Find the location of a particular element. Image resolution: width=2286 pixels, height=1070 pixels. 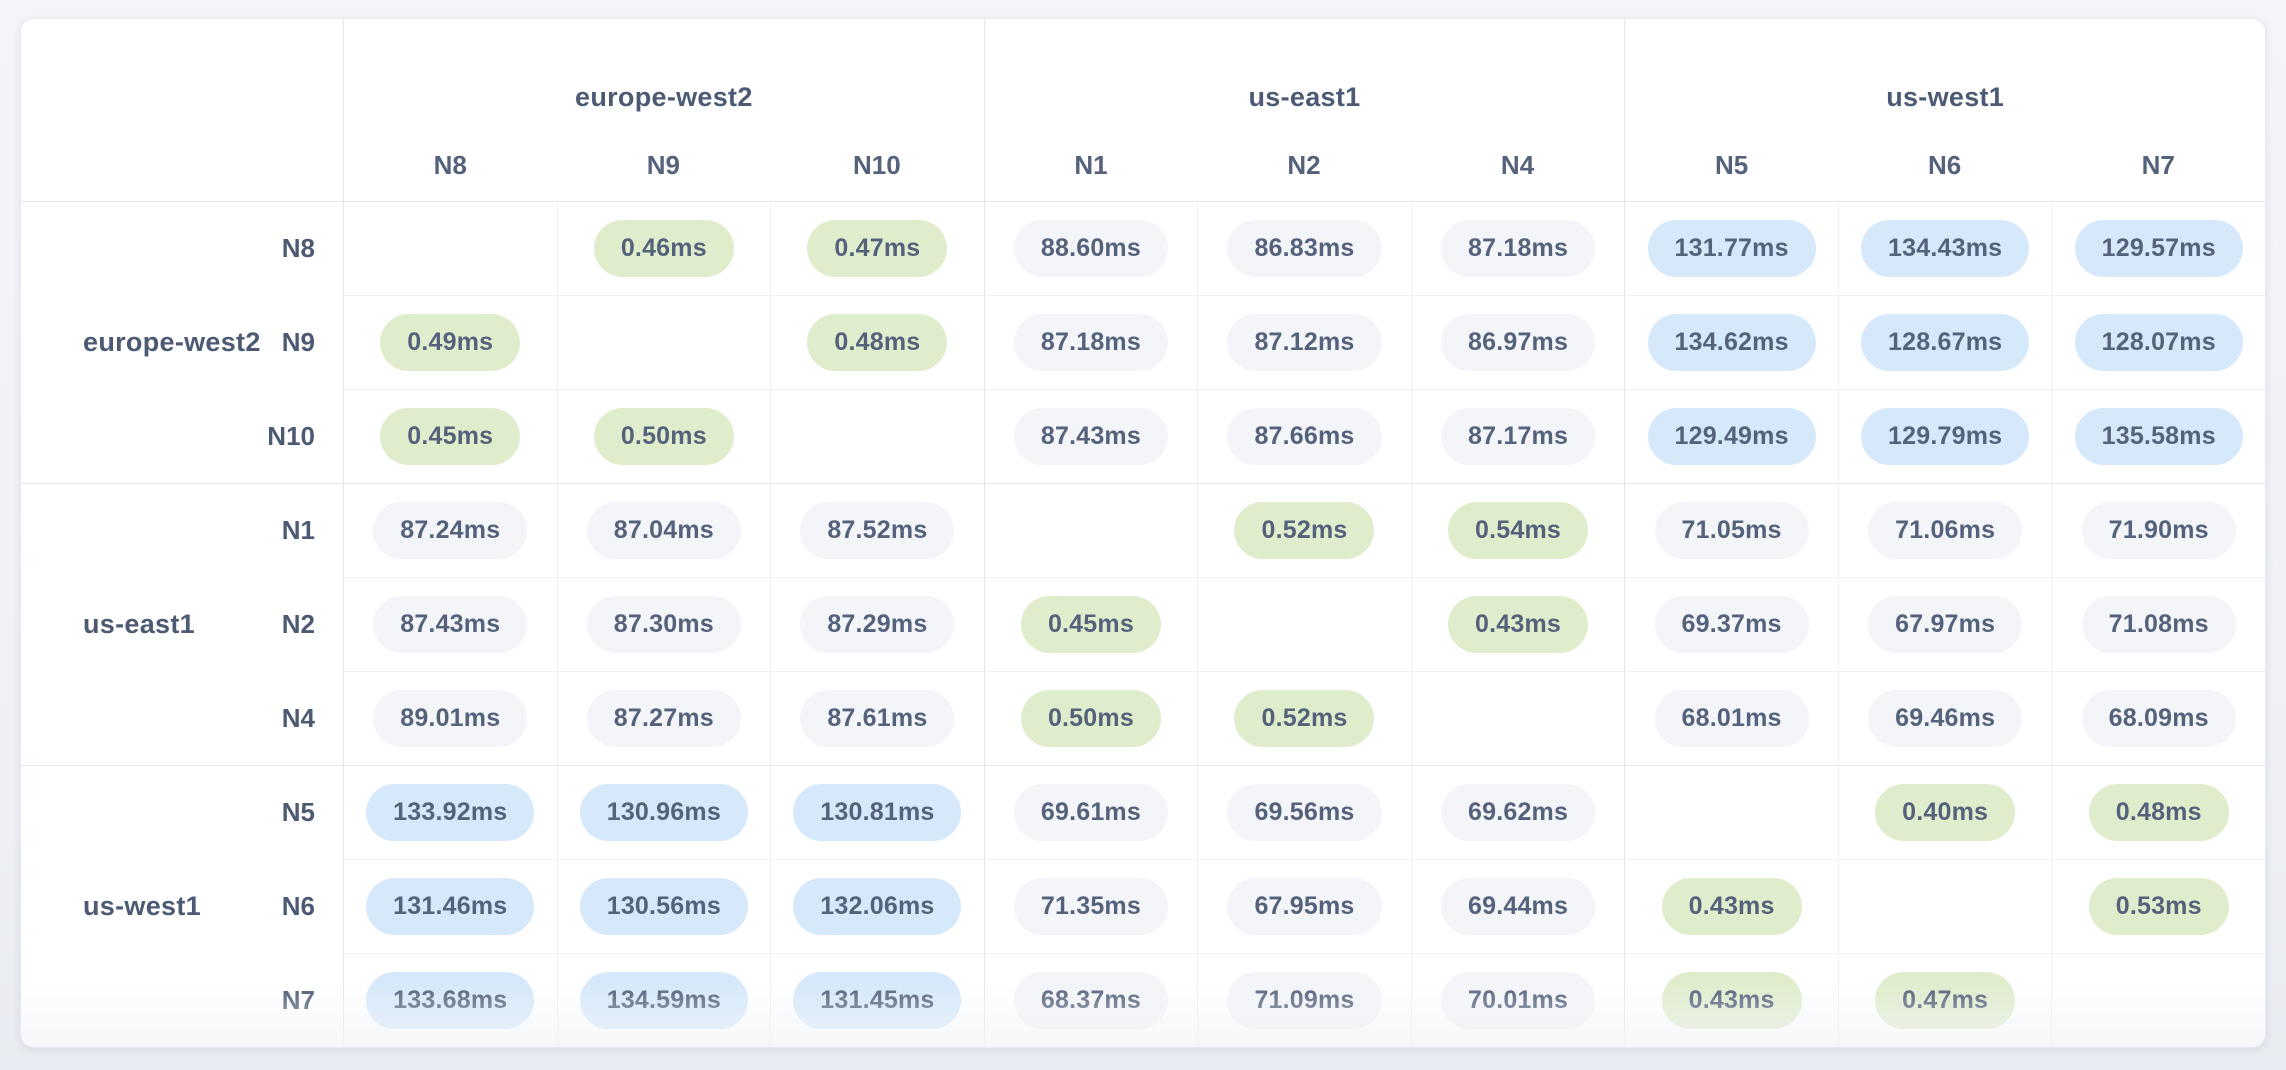

matrix-cell: 87.61ms is located at coordinates (877, 718).